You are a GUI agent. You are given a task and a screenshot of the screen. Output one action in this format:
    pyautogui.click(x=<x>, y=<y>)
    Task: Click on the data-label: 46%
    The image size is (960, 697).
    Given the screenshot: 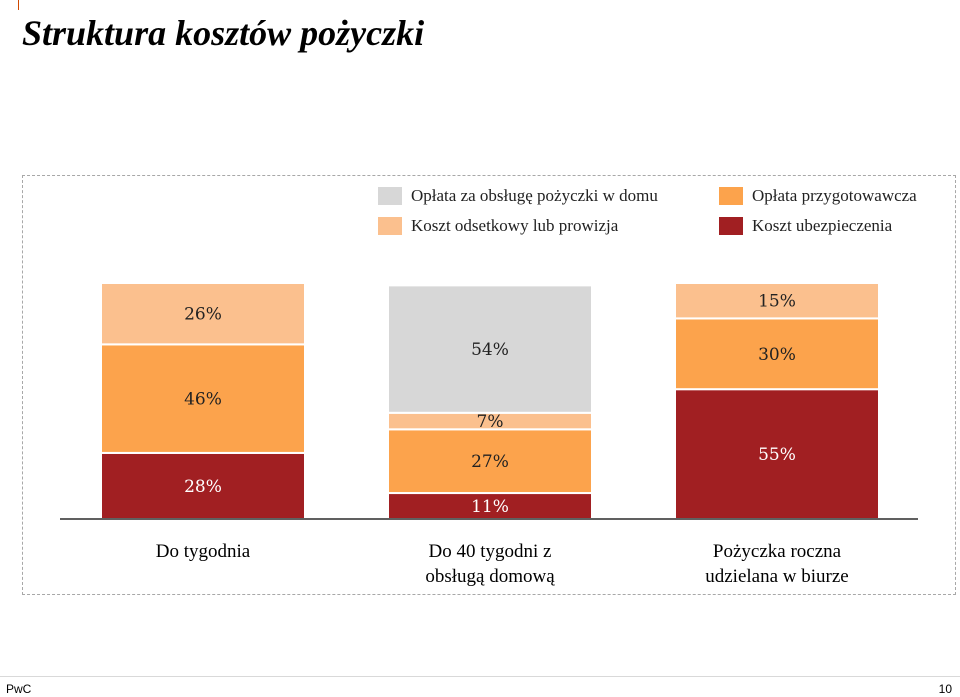 What is the action you would take?
    pyautogui.click(x=203, y=400)
    